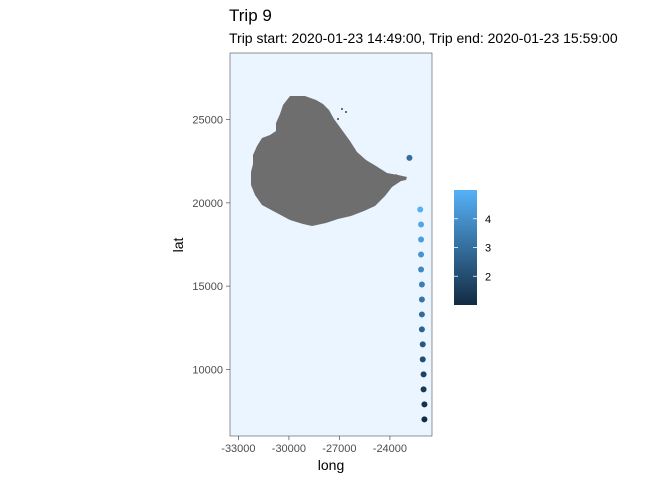  I want to click on color-legend: 2 3 4, so click(472, 247).